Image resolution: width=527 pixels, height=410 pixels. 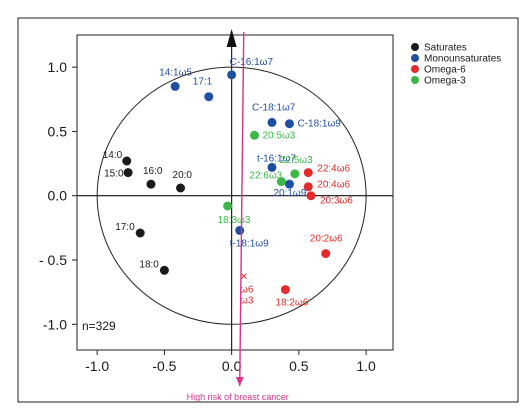 What do you see at coordinates (333, 185) in the screenshot?
I see `omega-6-point-label: 20:4ω6` at bounding box center [333, 185].